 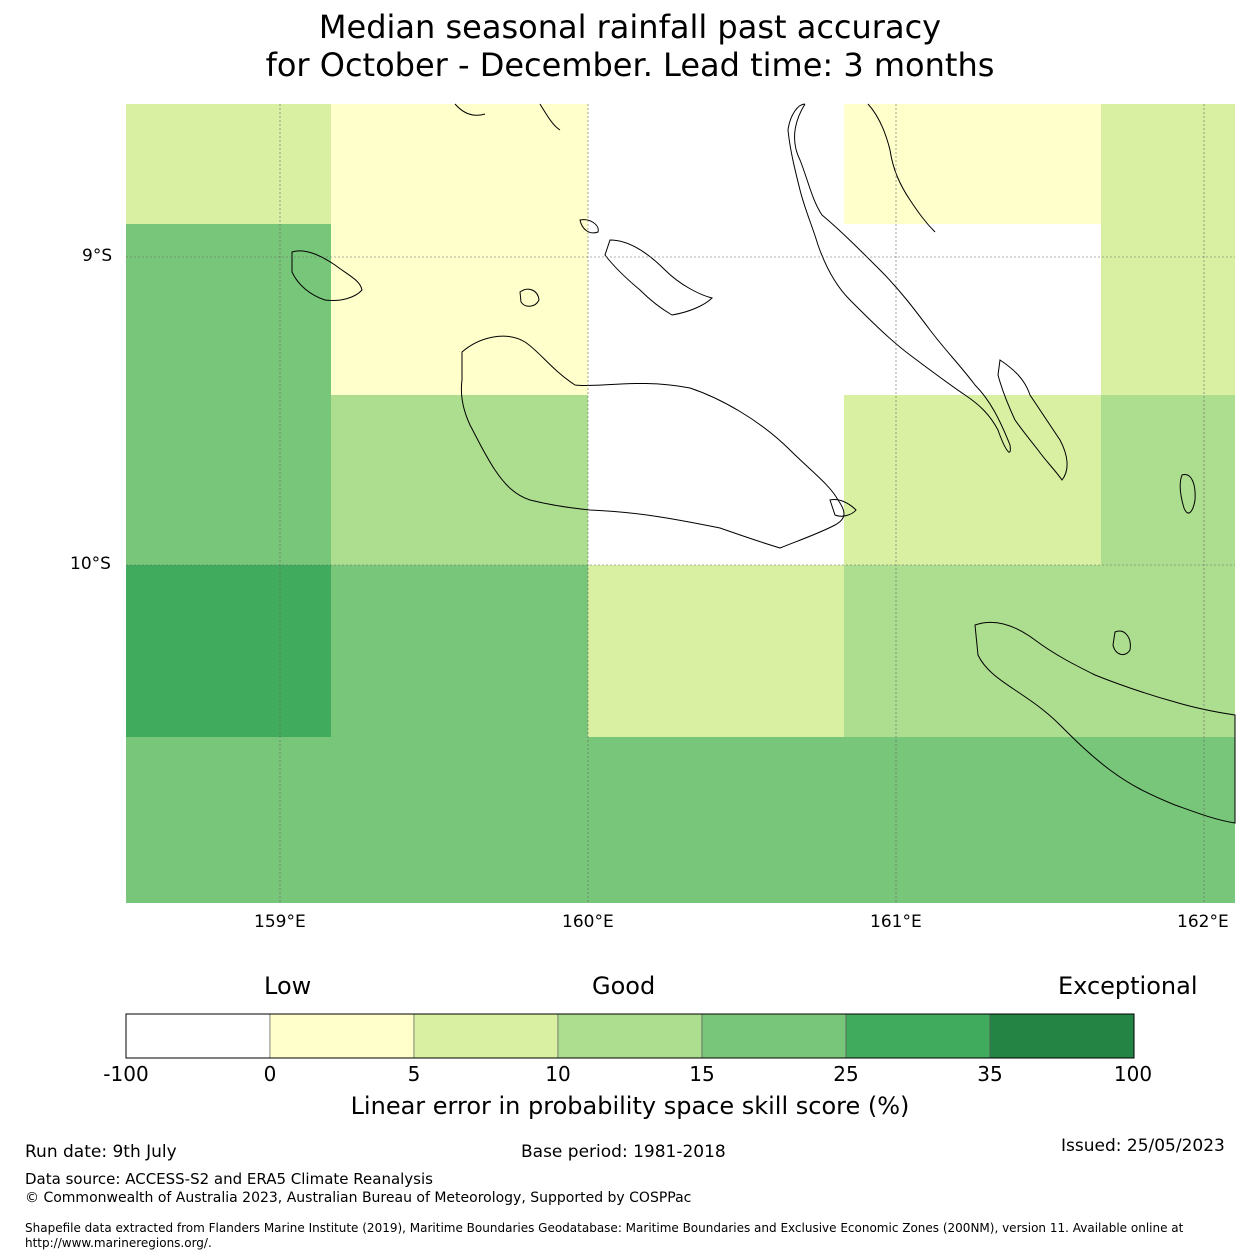 What do you see at coordinates (1128, 986) in the screenshot?
I see `colorbar-category-exceptional: Exceptional` at bounding box center [1128, 986].